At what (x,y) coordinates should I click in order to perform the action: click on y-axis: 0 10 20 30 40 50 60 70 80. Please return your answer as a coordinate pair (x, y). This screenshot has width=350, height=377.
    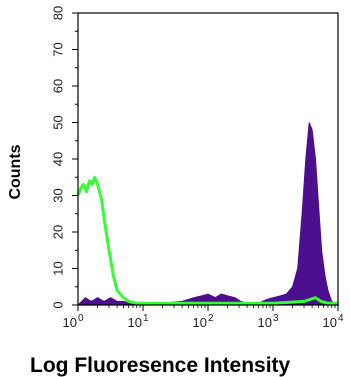
    Looking at the image, I should click on (64, 157).